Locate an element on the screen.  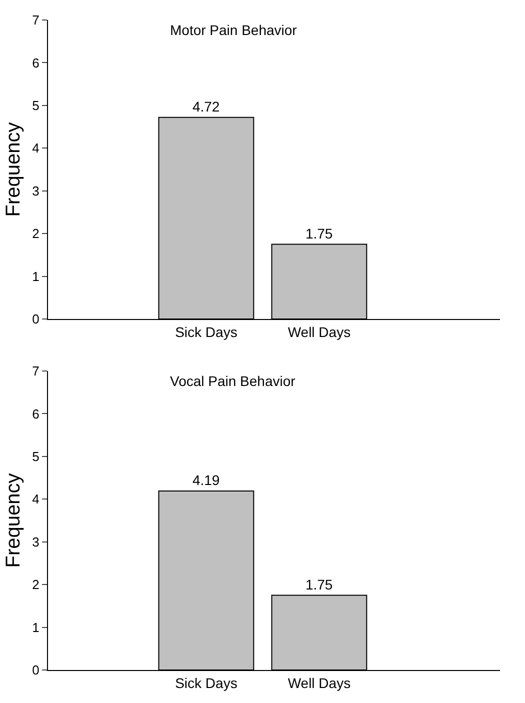
data-label: 4.72 is located at coordinates (206, 106).